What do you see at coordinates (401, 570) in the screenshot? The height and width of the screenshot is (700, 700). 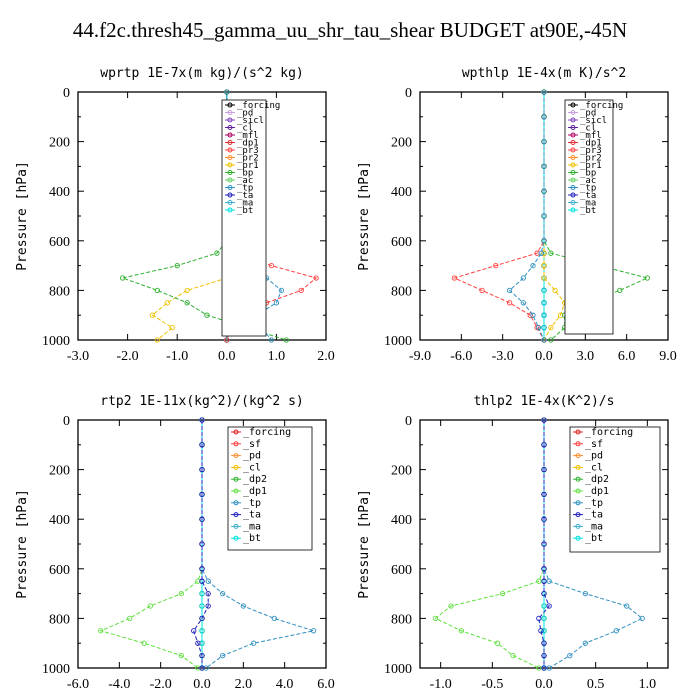 I see `y-tick-label: 600` at bounding box center [401, 570].